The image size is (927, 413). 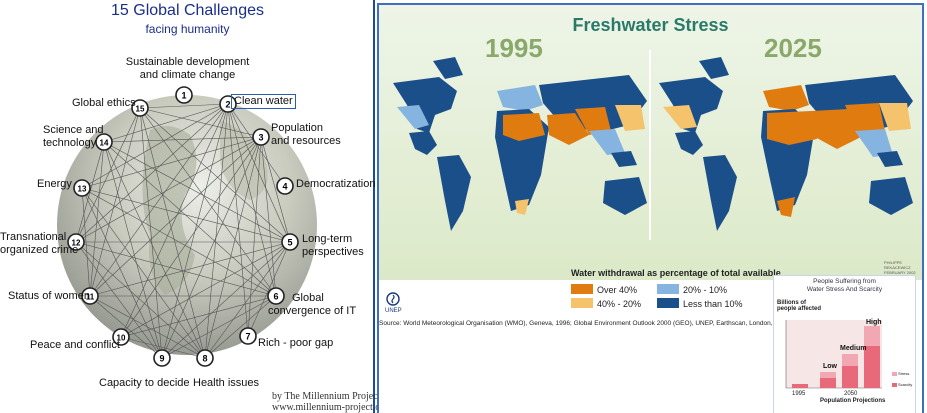 I want to click on challenge-node-number: 12, so click(x=76, y=243).